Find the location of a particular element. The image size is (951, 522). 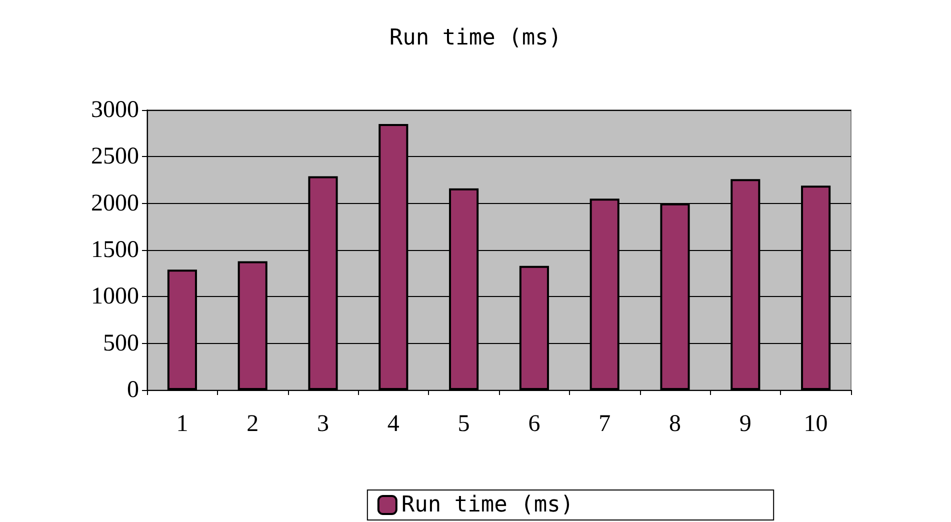

x-tick-label: 6 is located at coordinates (534, 424).